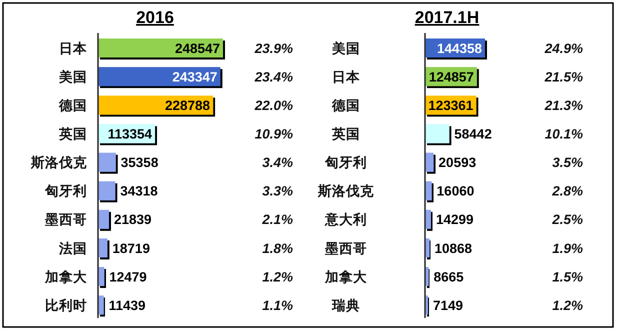 The height and width of the screenshot is (332, 618). Describe the element at coordinates (455, 191) in the screenshot. I see `data-label: 16060` at that location.